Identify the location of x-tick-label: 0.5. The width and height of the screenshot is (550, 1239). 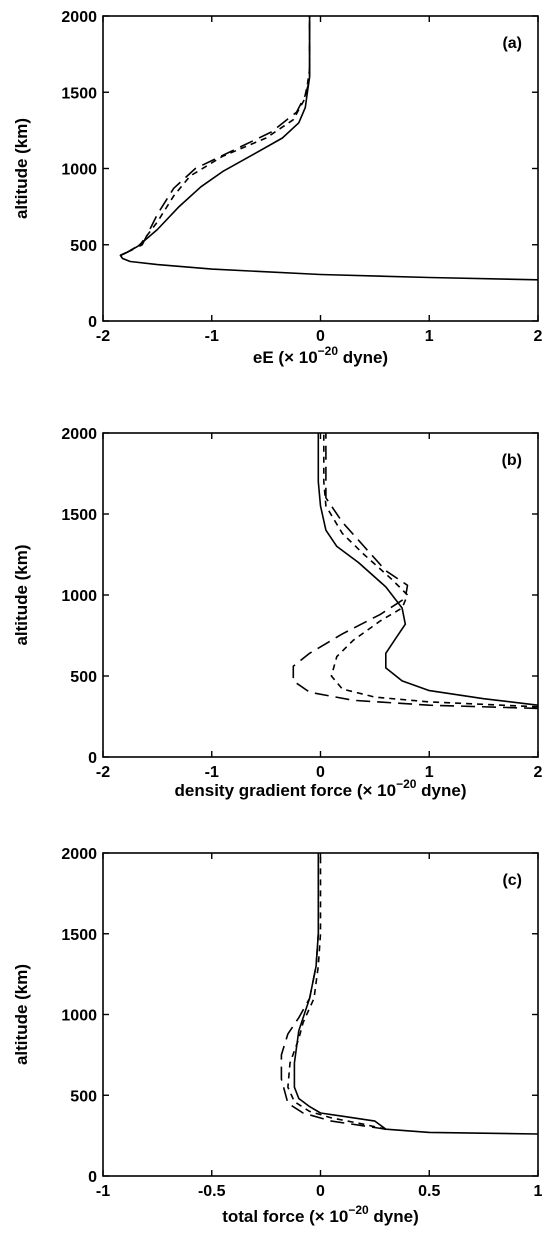
(429, 1191).